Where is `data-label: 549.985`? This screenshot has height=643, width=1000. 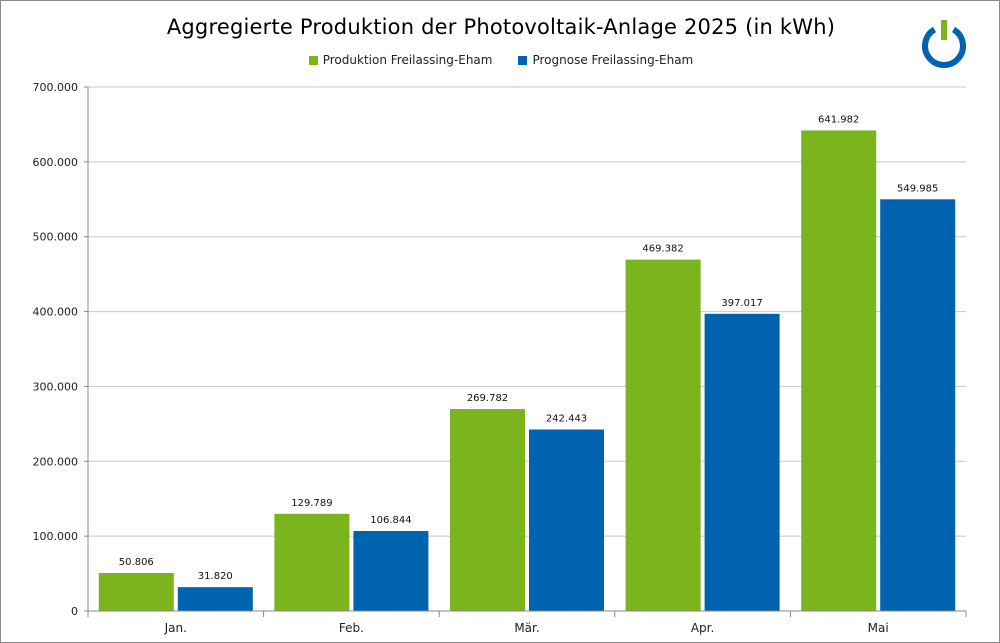
data-label: 549.985 is located at coordinates (917, 188).